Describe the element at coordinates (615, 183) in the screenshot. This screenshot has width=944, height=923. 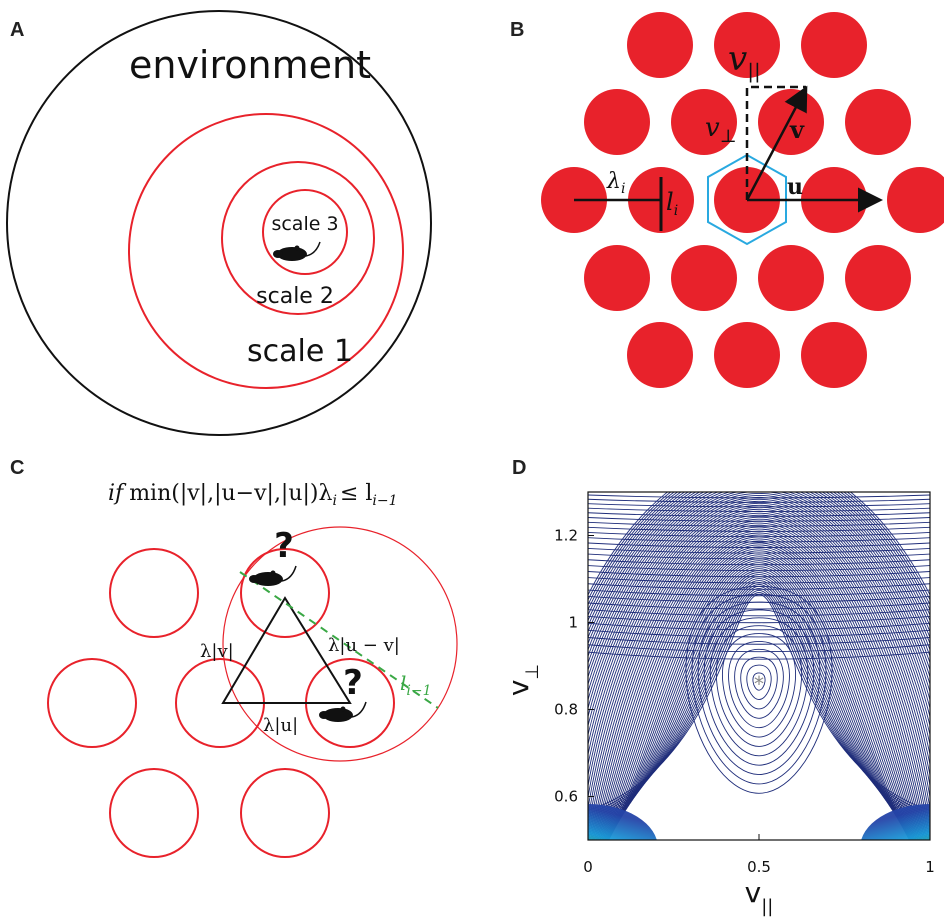
I see `lambda-label: λi` at that location.